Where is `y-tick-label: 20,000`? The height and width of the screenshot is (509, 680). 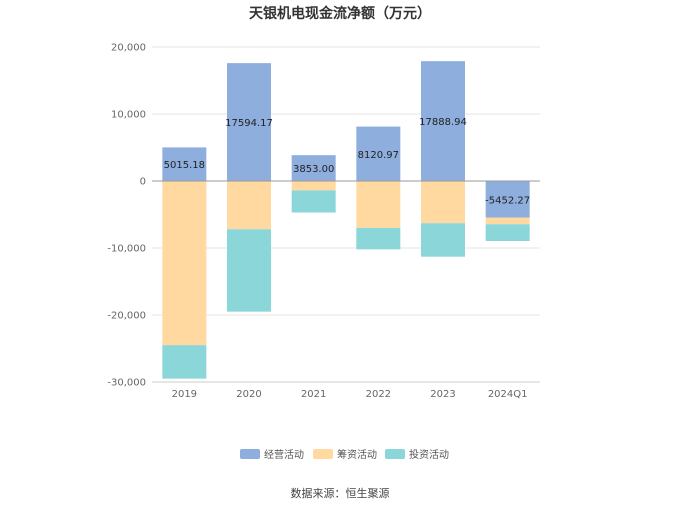 y-tick-label: 20,000 is located at coordinates (128, 48).